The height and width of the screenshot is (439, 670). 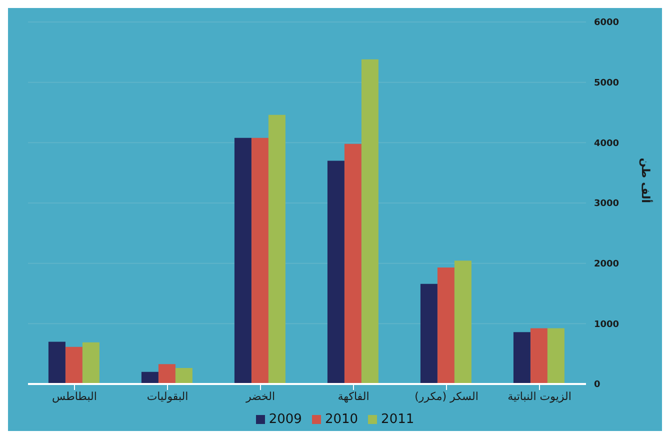 What do you see at coordinates (260, 396) in the screenshot?
I see `x-tick-label: الخضر` at bounding box center [260, 396].